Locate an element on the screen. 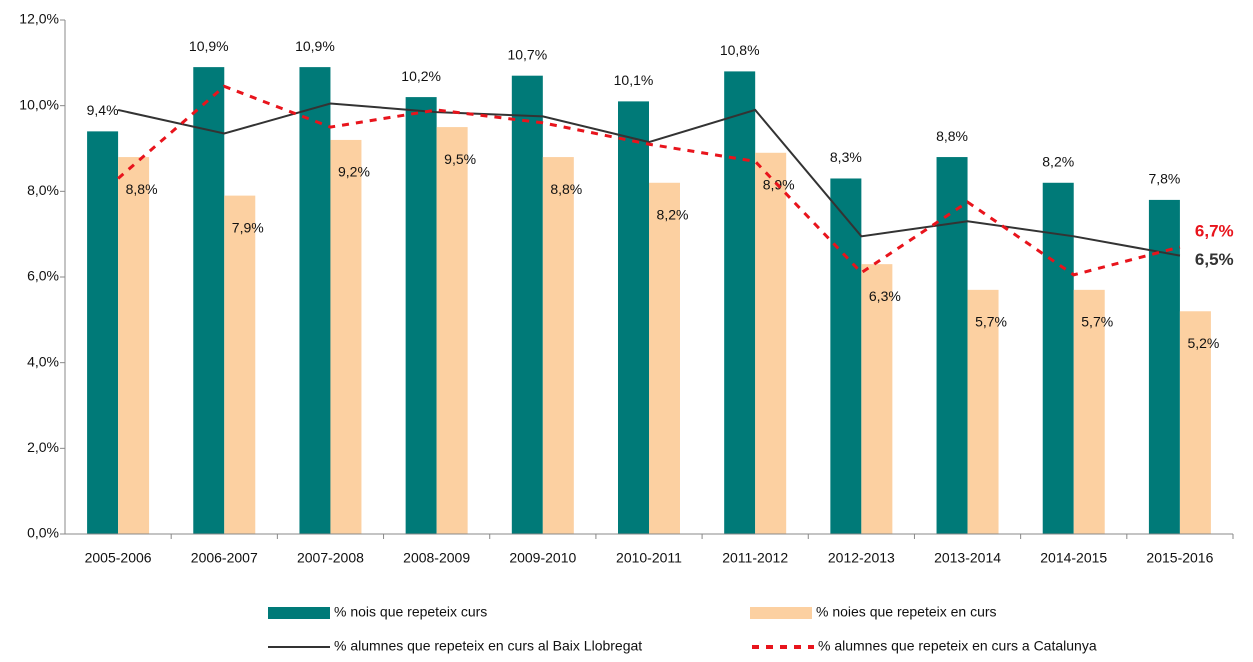 This screenshot has width=1253, height=662. x-tick-label: 2015-2016 is located at coordinates (1179, 558).